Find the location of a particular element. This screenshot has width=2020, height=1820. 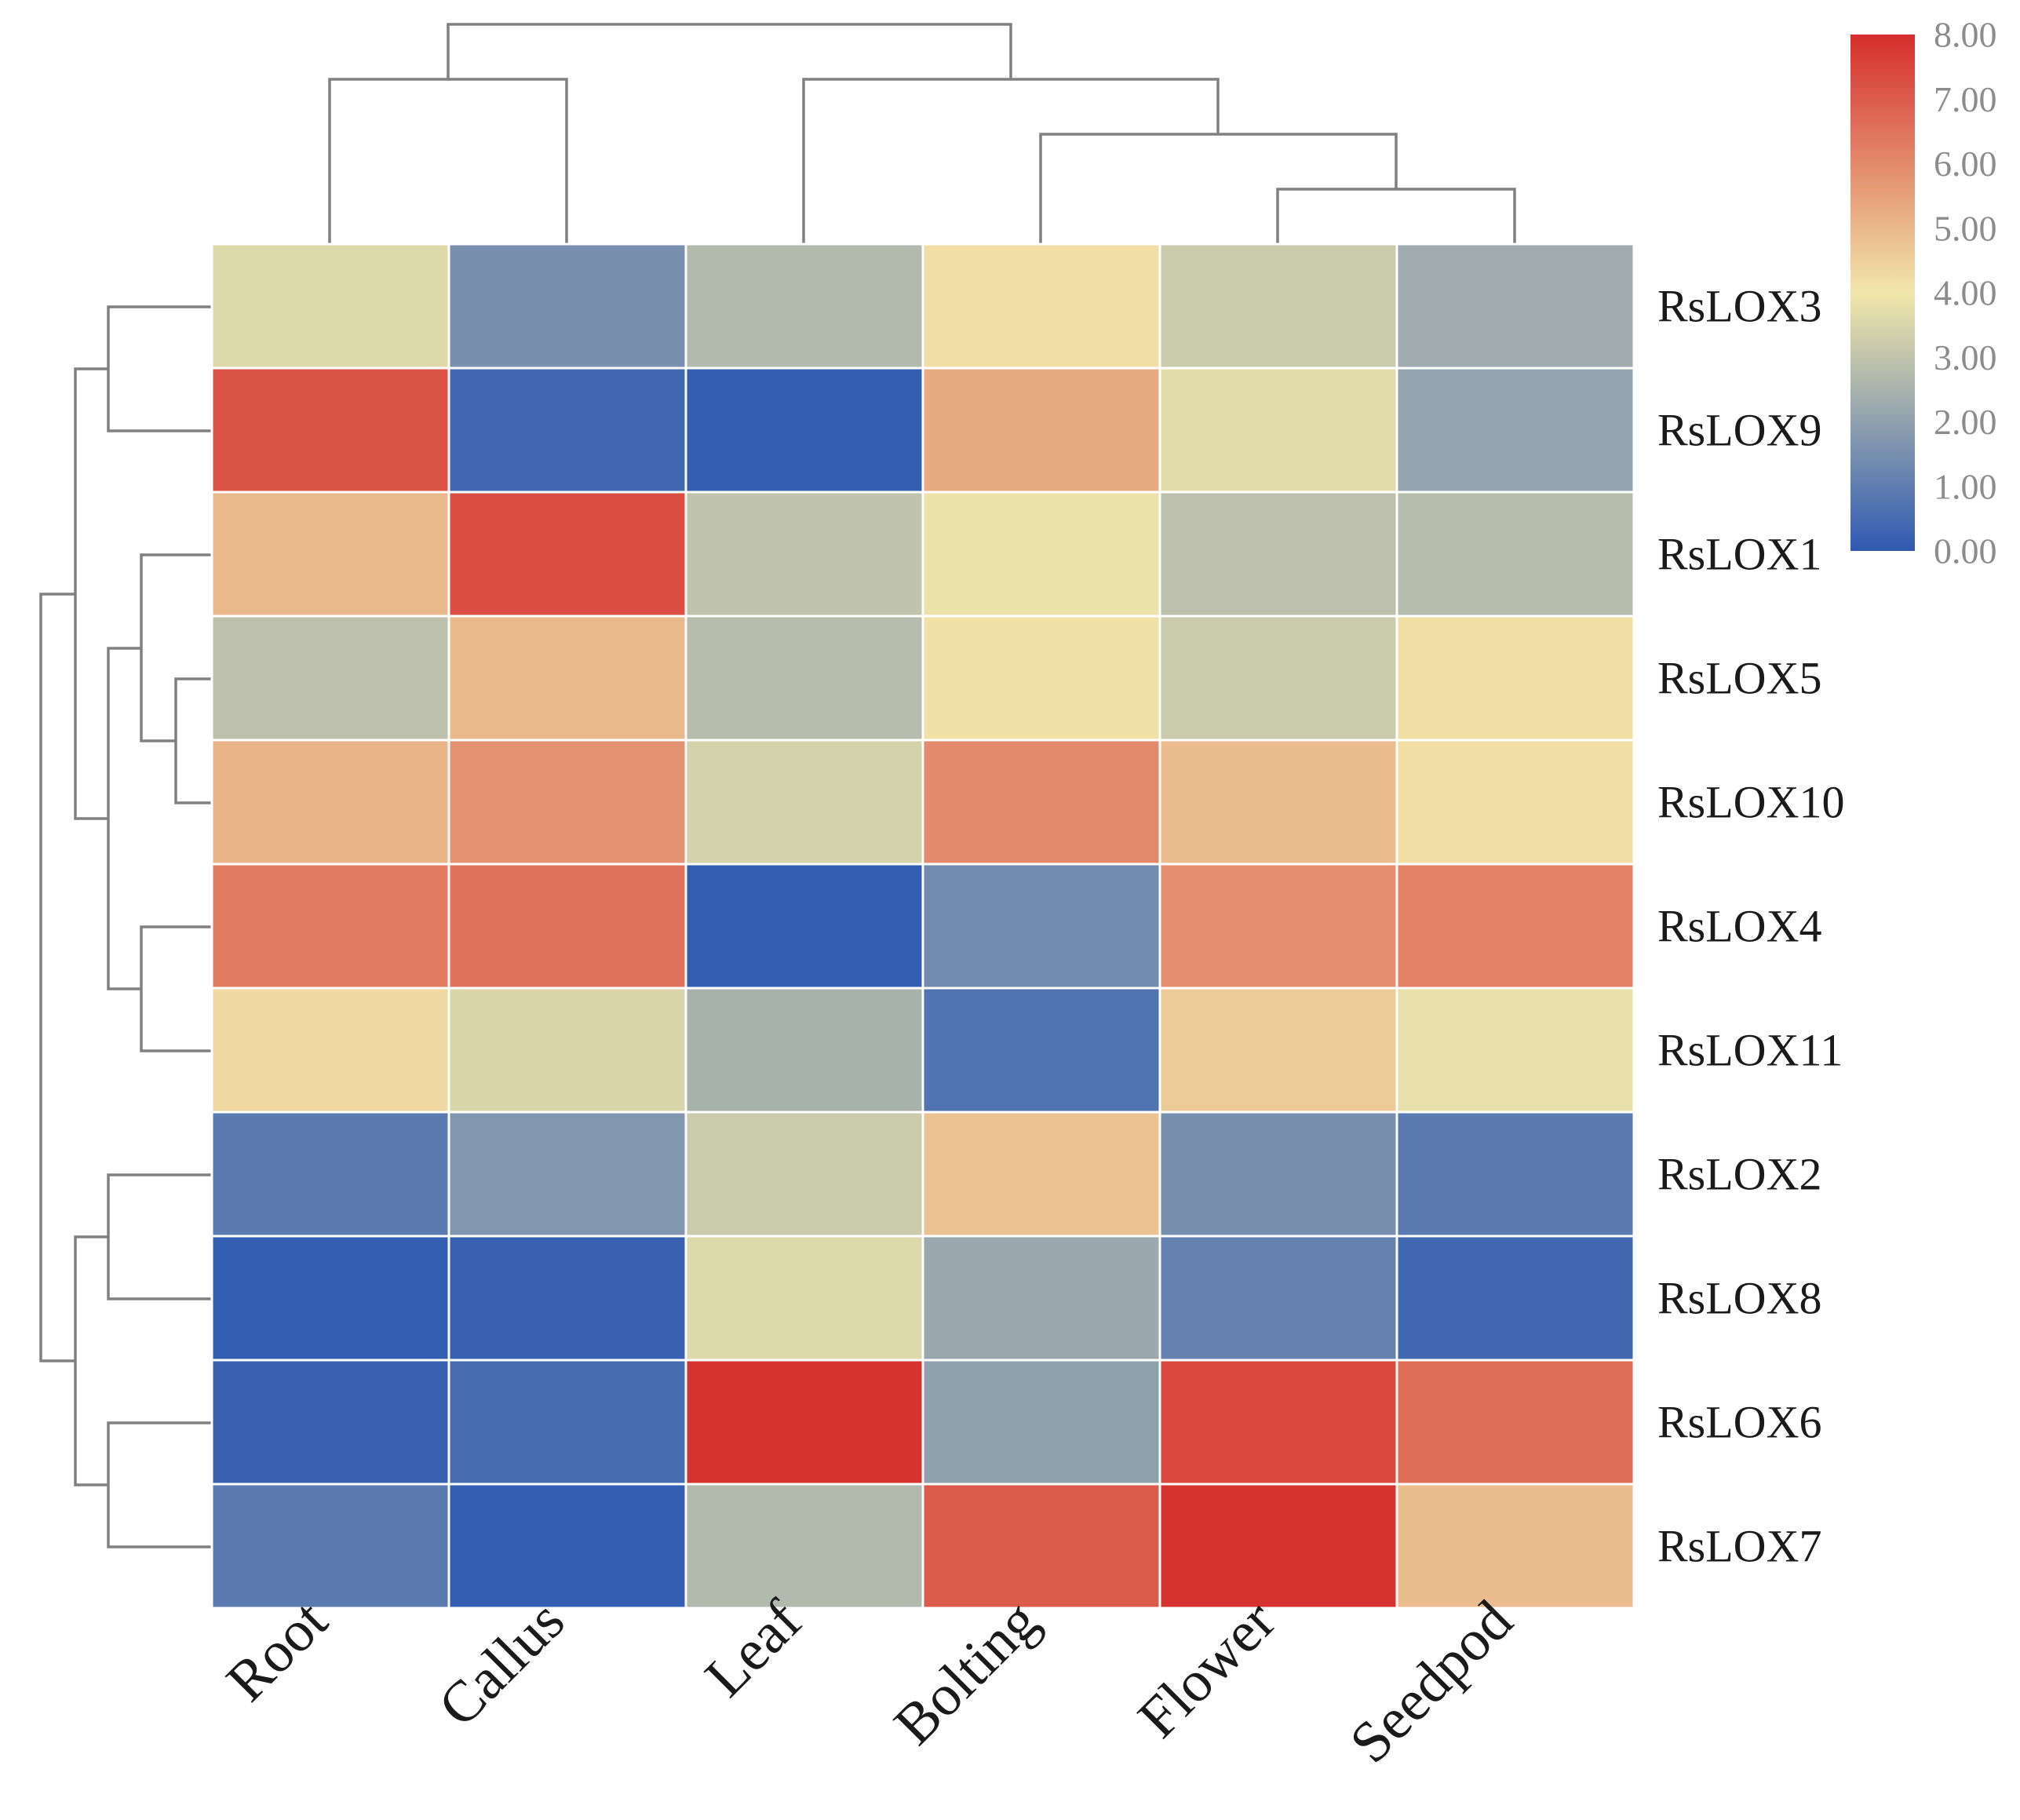

cell-rslox2-callus is located at coordinates (567, 1174).